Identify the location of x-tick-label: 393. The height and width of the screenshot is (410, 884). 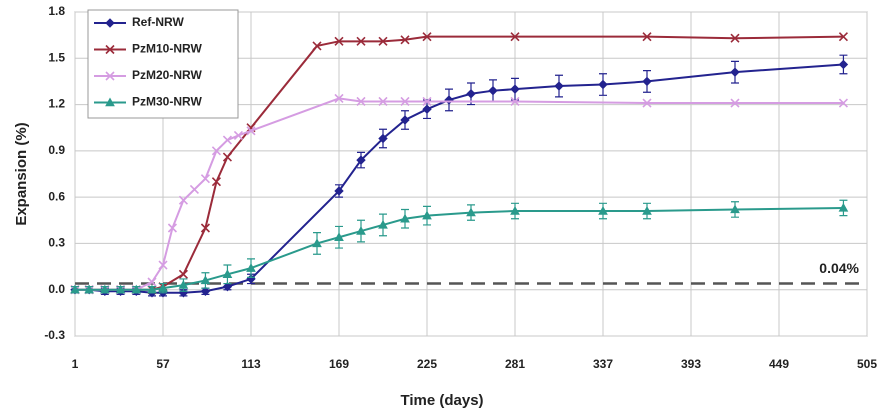
(691, 364).